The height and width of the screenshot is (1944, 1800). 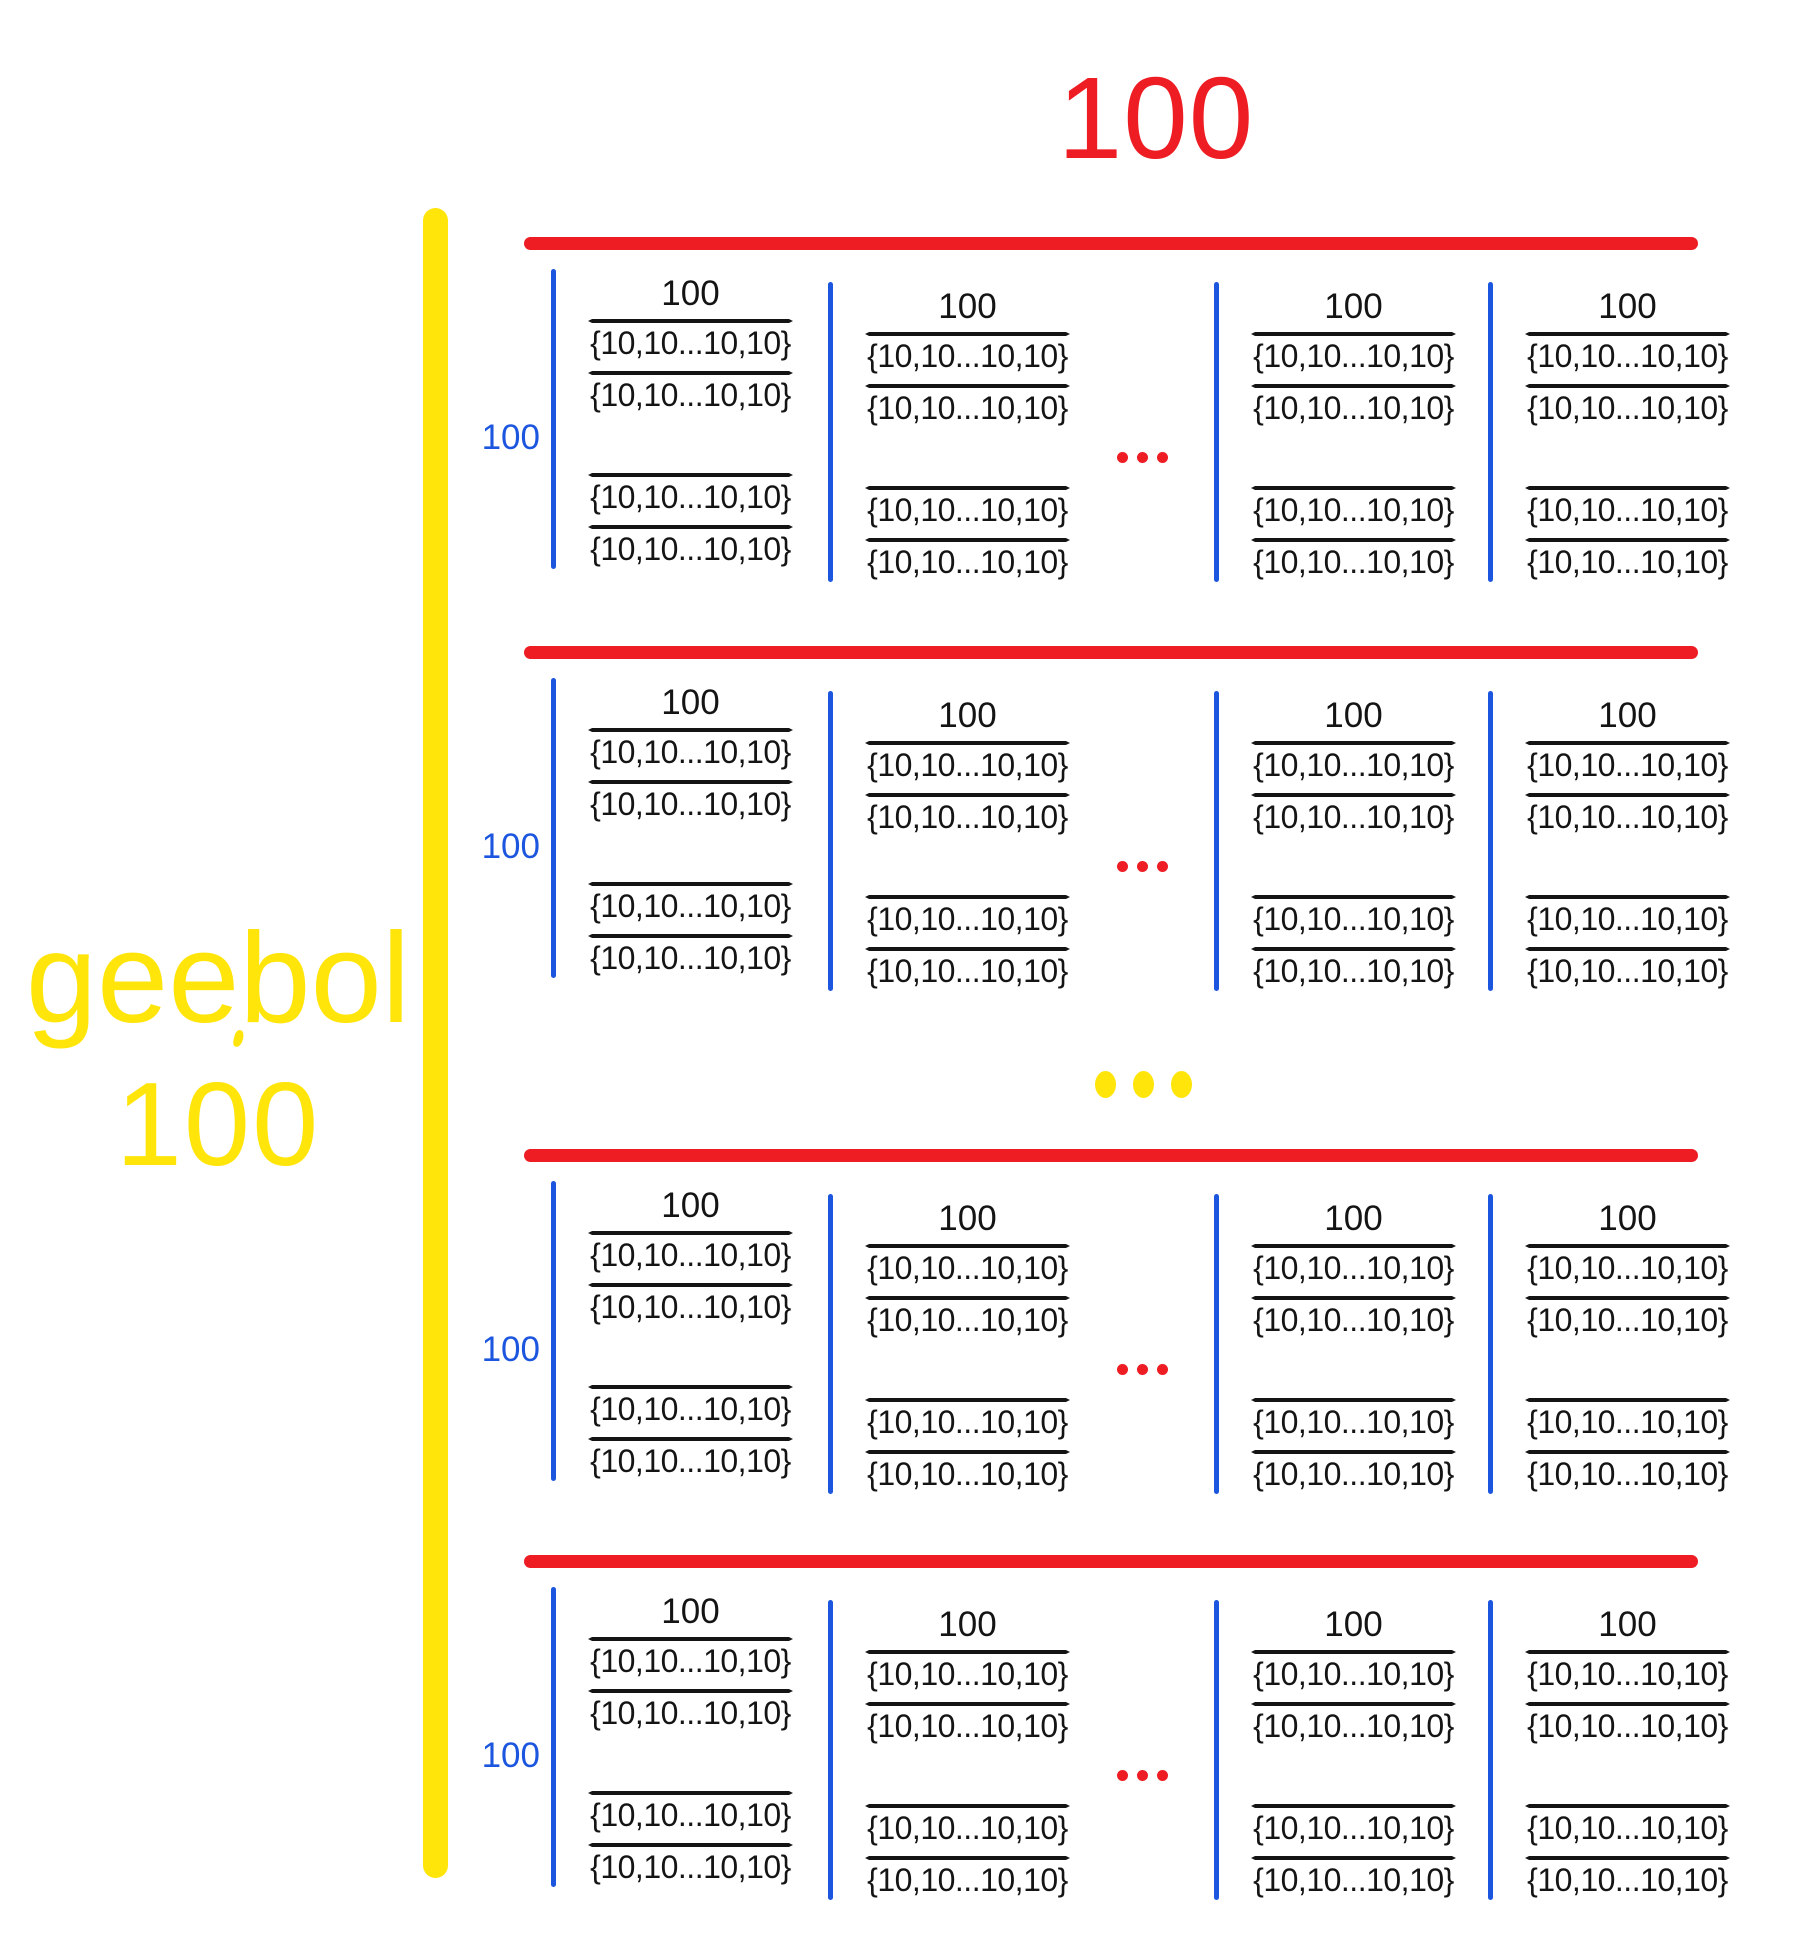 I want to click on top-count-label: 100, so click(x=1156, y=118).